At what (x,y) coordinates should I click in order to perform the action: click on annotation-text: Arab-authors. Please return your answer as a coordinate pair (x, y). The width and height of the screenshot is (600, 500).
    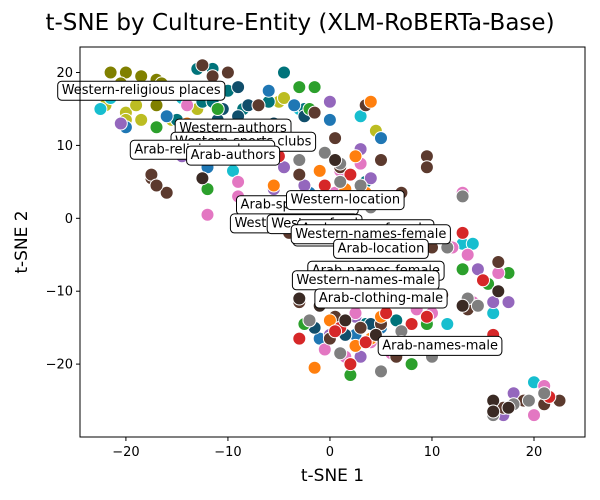
    Looking at the image, I should click on (233, 155).